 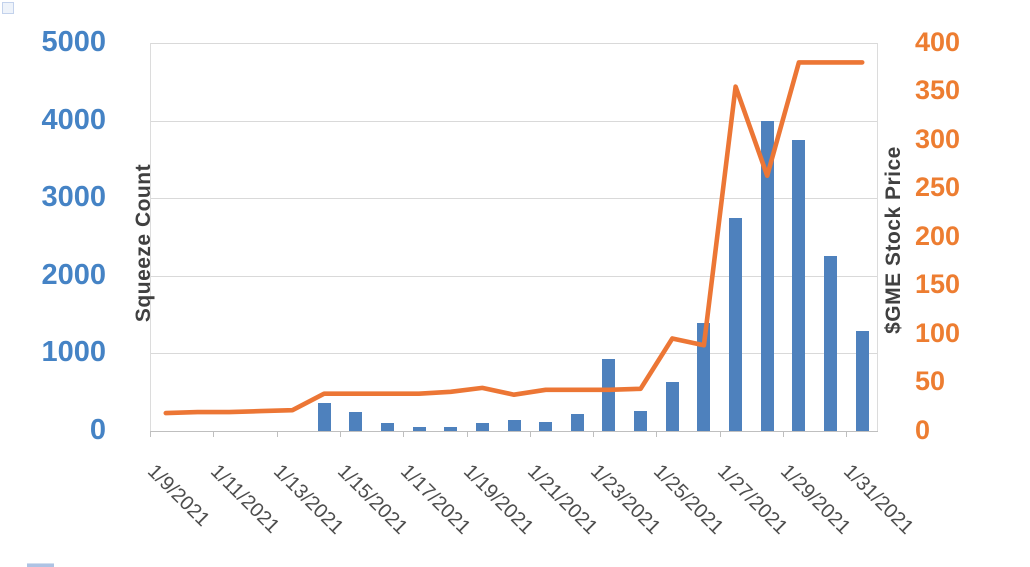 What do you see at coordinates (178, 495) in the screenshot?
I see `x-axis-date-label: 1/9/2021` at bounding box center [178, 495].